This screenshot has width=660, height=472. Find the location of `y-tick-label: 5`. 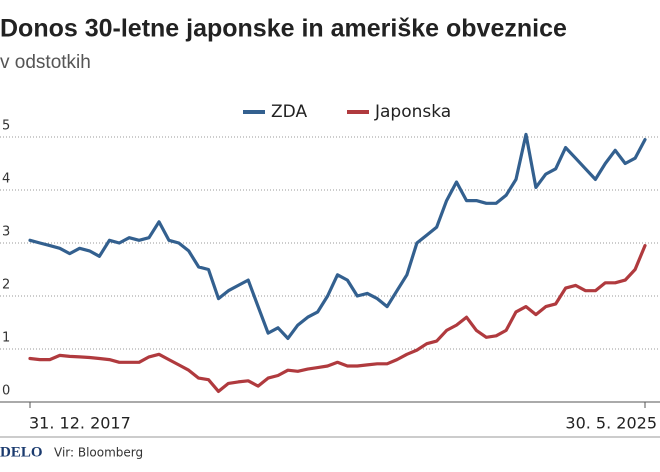

y-tick-label: 5 is located at coordinates (6, 126).